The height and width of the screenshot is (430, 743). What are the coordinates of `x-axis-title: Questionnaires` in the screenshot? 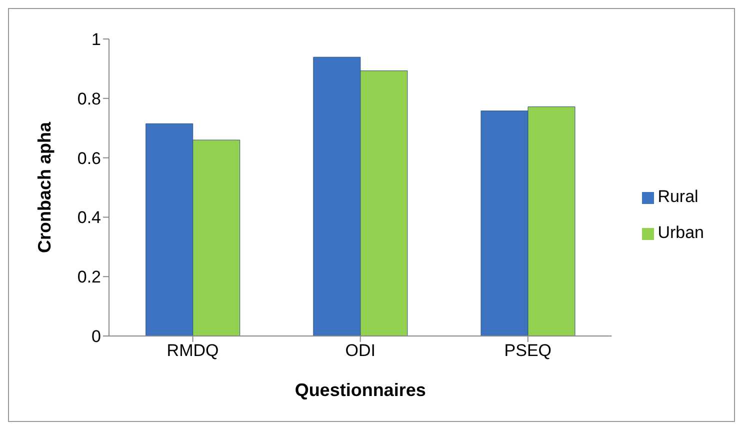 It's located at (360, 390).